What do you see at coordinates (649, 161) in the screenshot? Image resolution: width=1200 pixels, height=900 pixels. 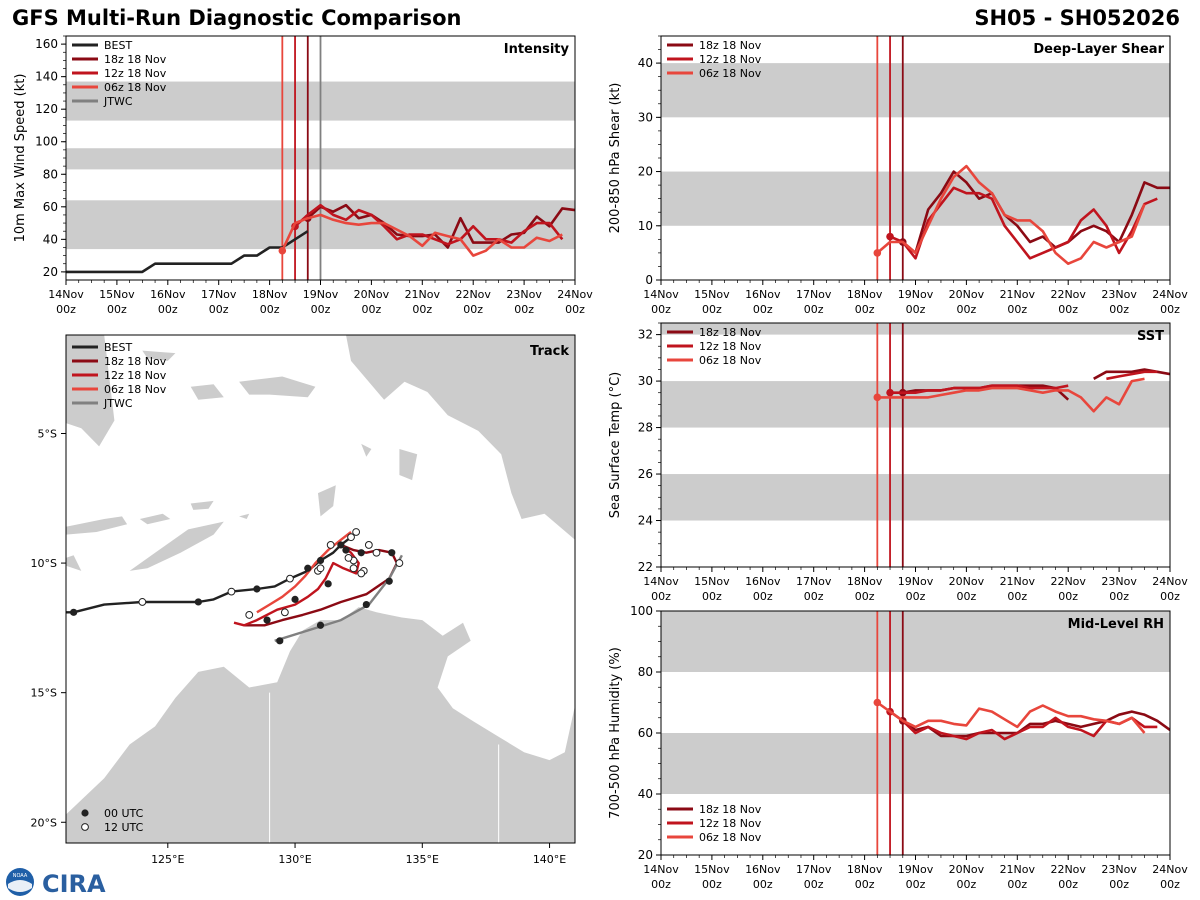 I see `shear-y-axis: 0 10 20 30 40` at bounding box center [649, 161].